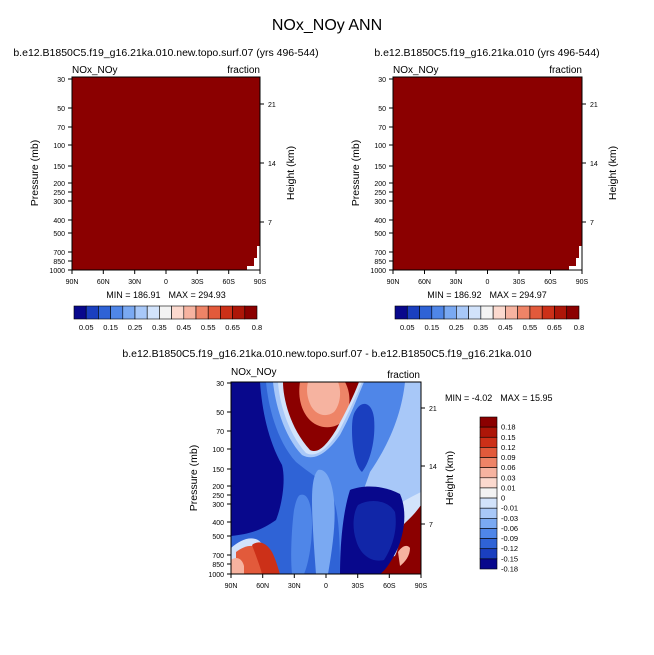 Image resolution: width=654 pixels, height=655 pixels. What do you see at coordinates (218, 470) in the screenshot?
I see `y-tick-label: 150` at bounding box center [218, 470].